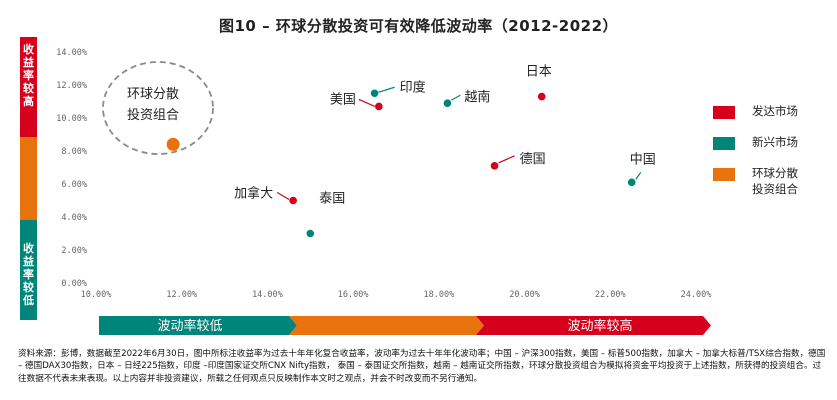  Describe the element at coordinates (28, 274) in the screenshot. I see `y-side-label-low: 收益率较低` at that location.